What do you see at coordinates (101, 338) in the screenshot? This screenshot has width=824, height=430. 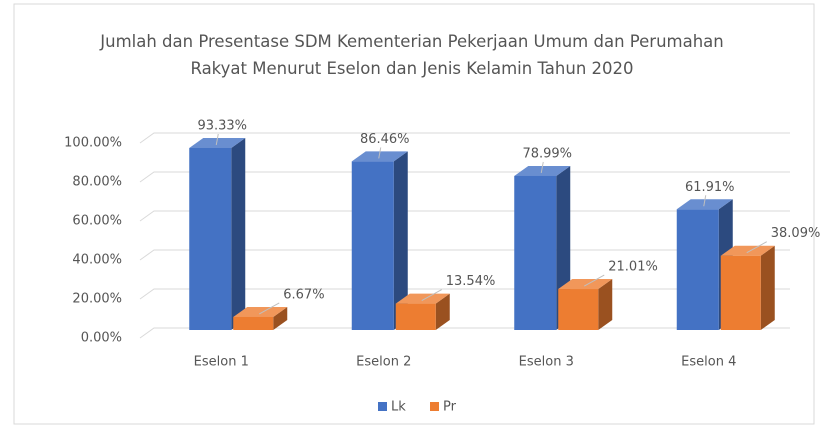 I see `y-tick-label: 0.00%` at bounding box center [101, 338].